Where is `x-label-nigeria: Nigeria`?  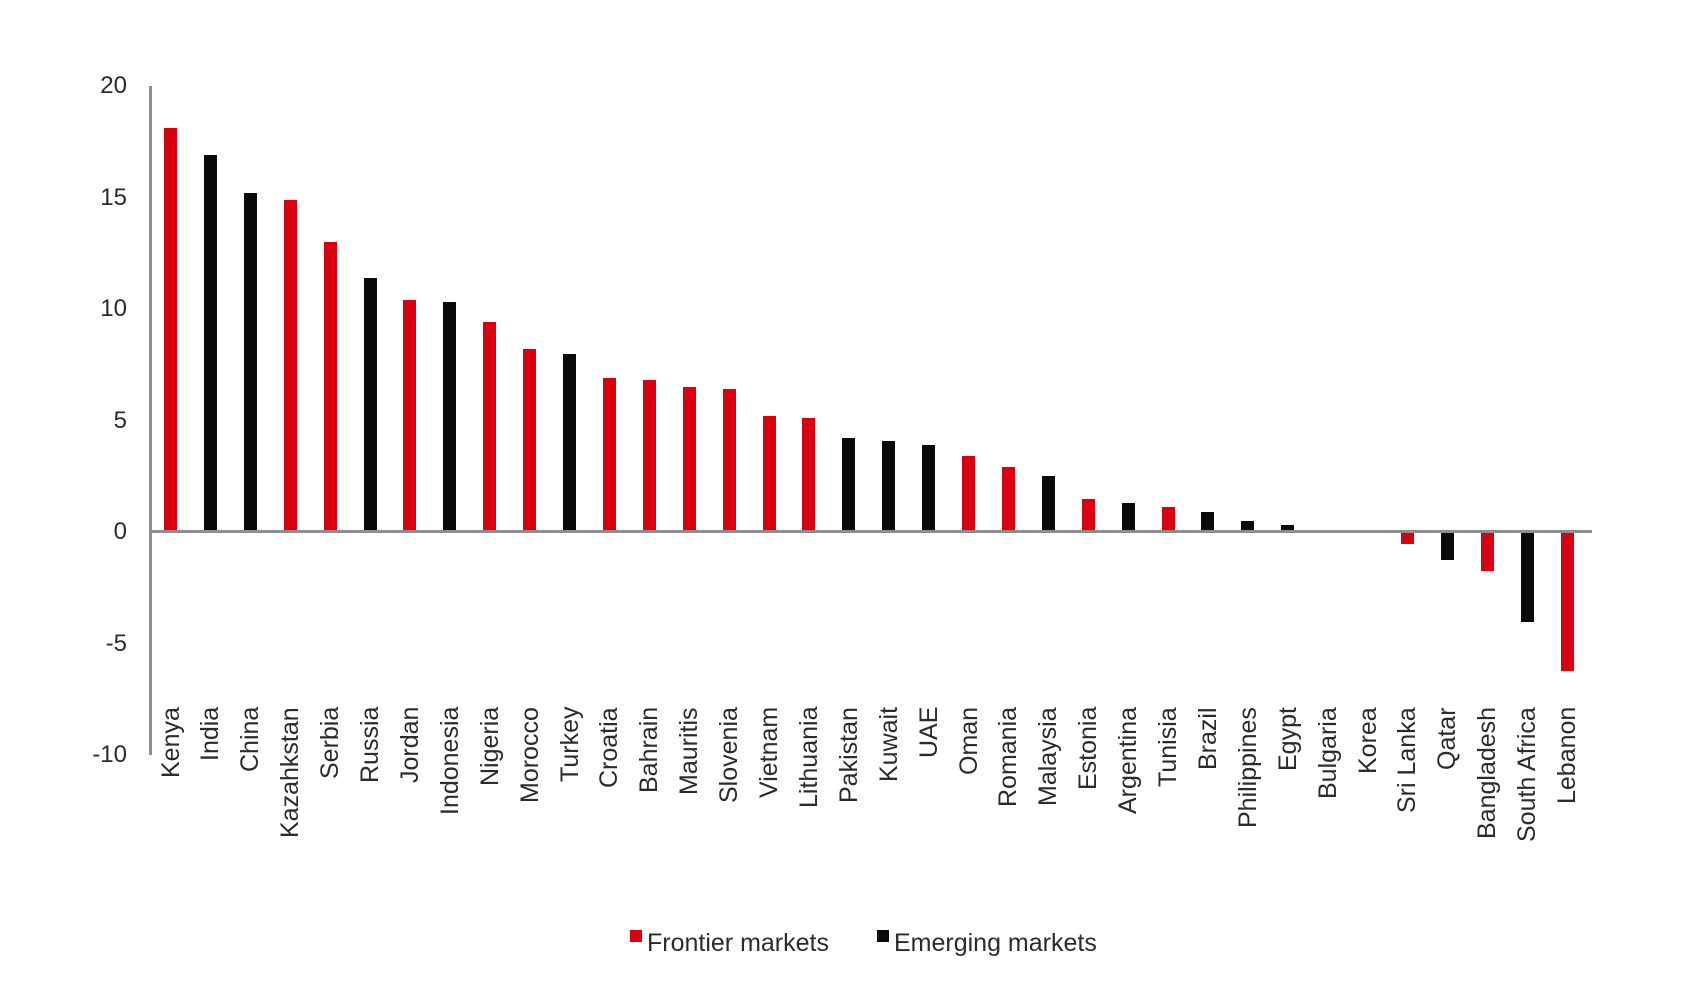 x-label-nigeria: Nigeria is located at coordinates (489, 747).